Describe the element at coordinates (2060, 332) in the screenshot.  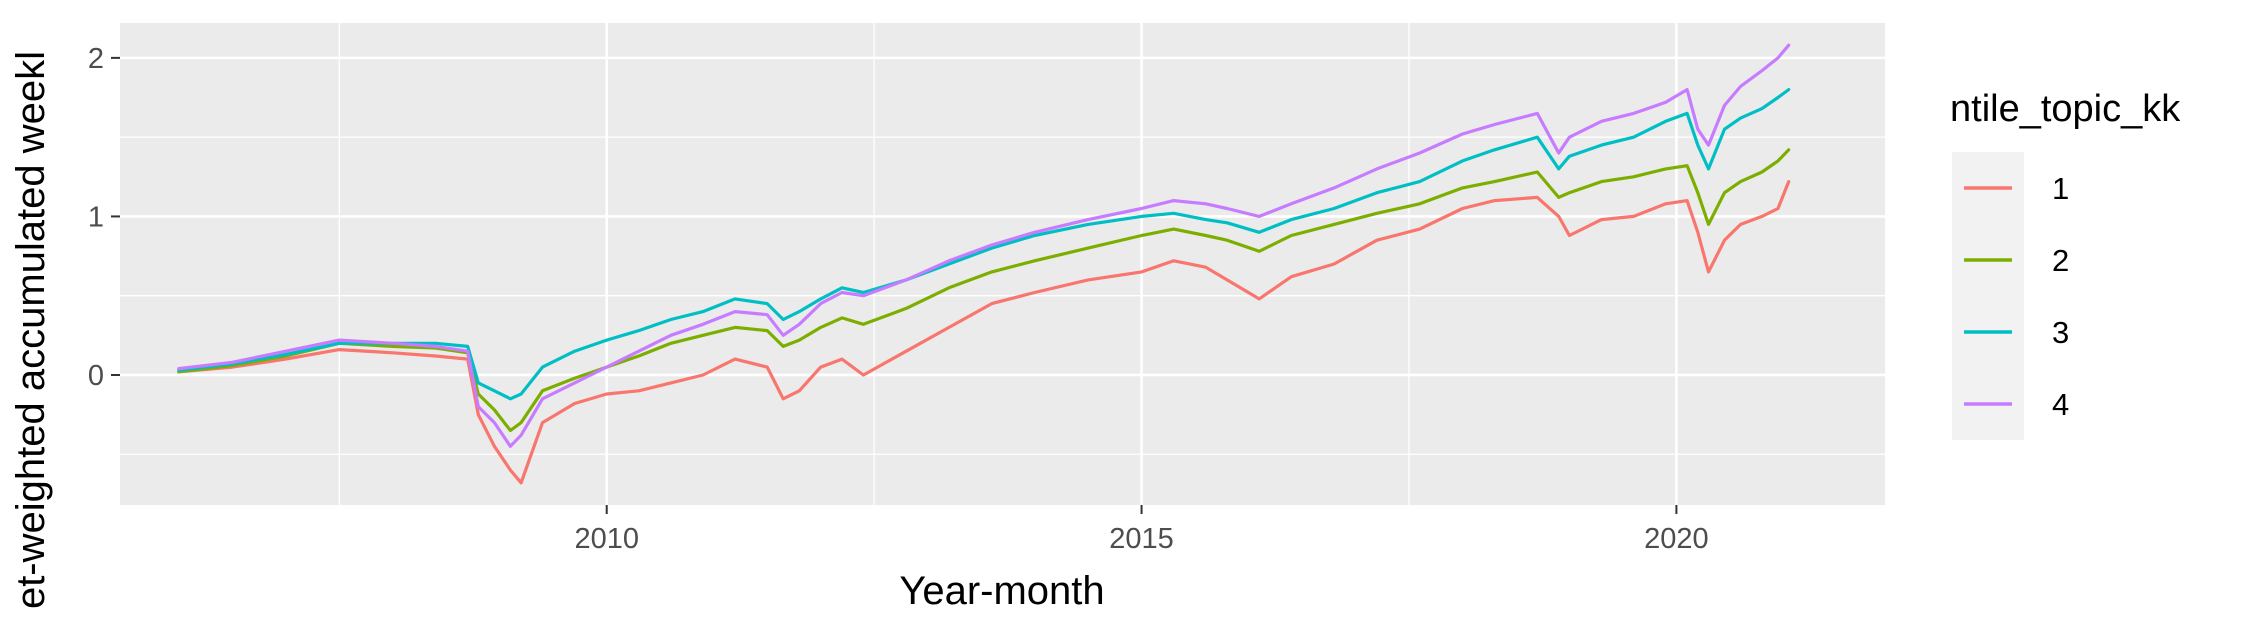
I see `legend-label-3: 3` at that location.